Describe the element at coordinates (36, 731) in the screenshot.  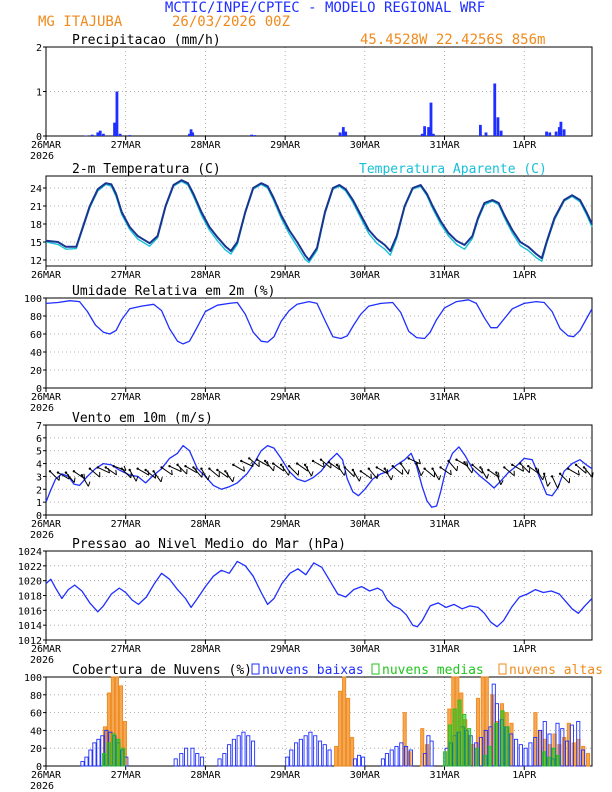
I see `y-tick-label: 40` at that location.